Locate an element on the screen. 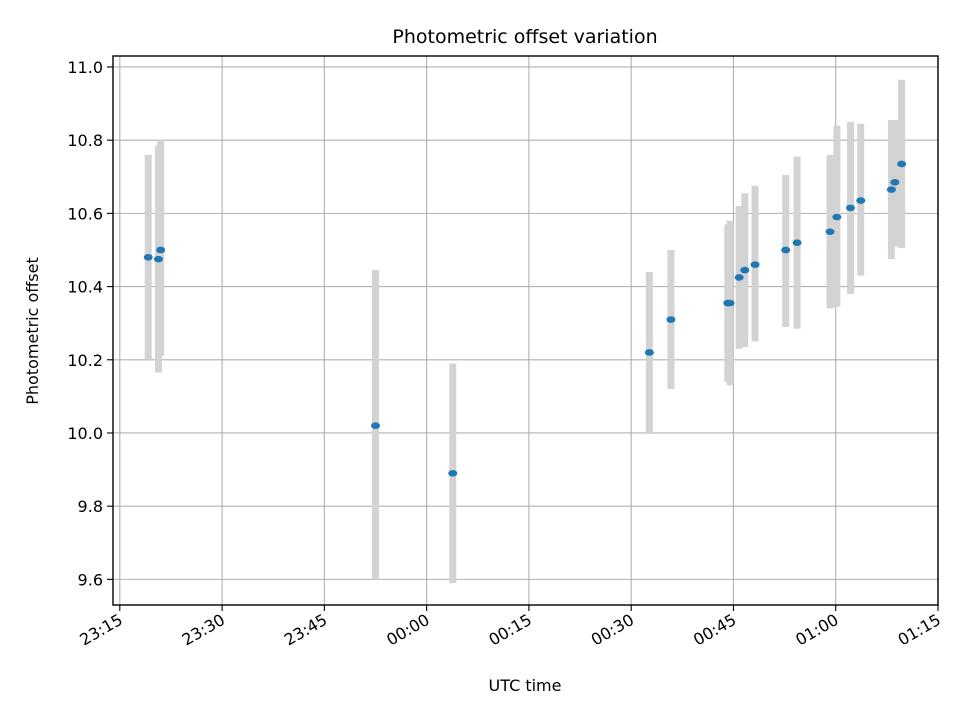  y-tick-label: 10.6 is located at coordinates (85, 213).